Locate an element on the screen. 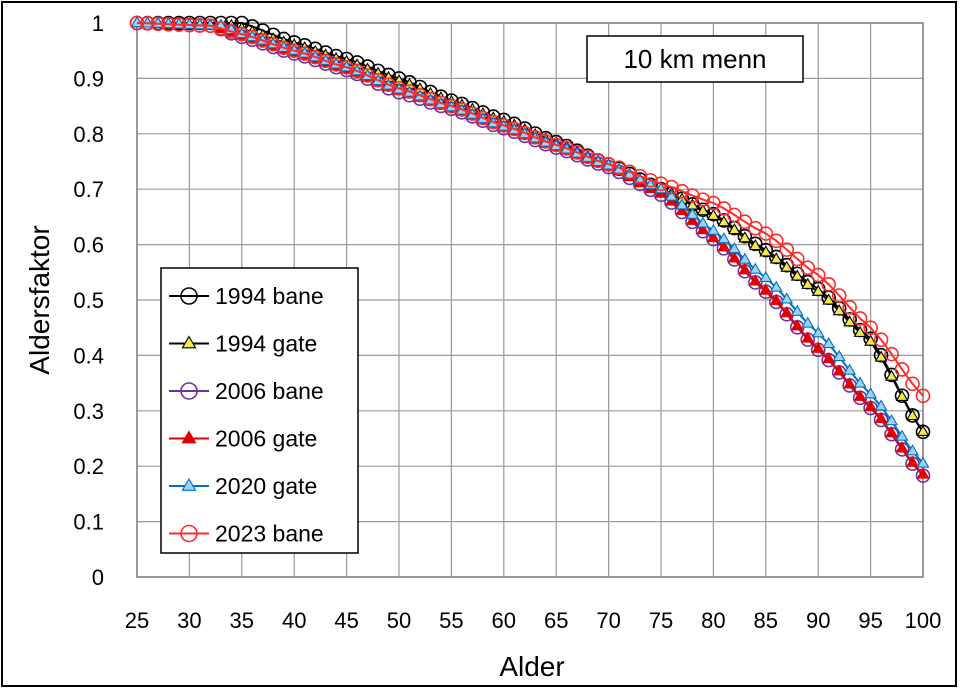 Image resolution: width=960 pixels, height=690 pixels. x-tick-label: 60 is located at coordinates (504, 620).